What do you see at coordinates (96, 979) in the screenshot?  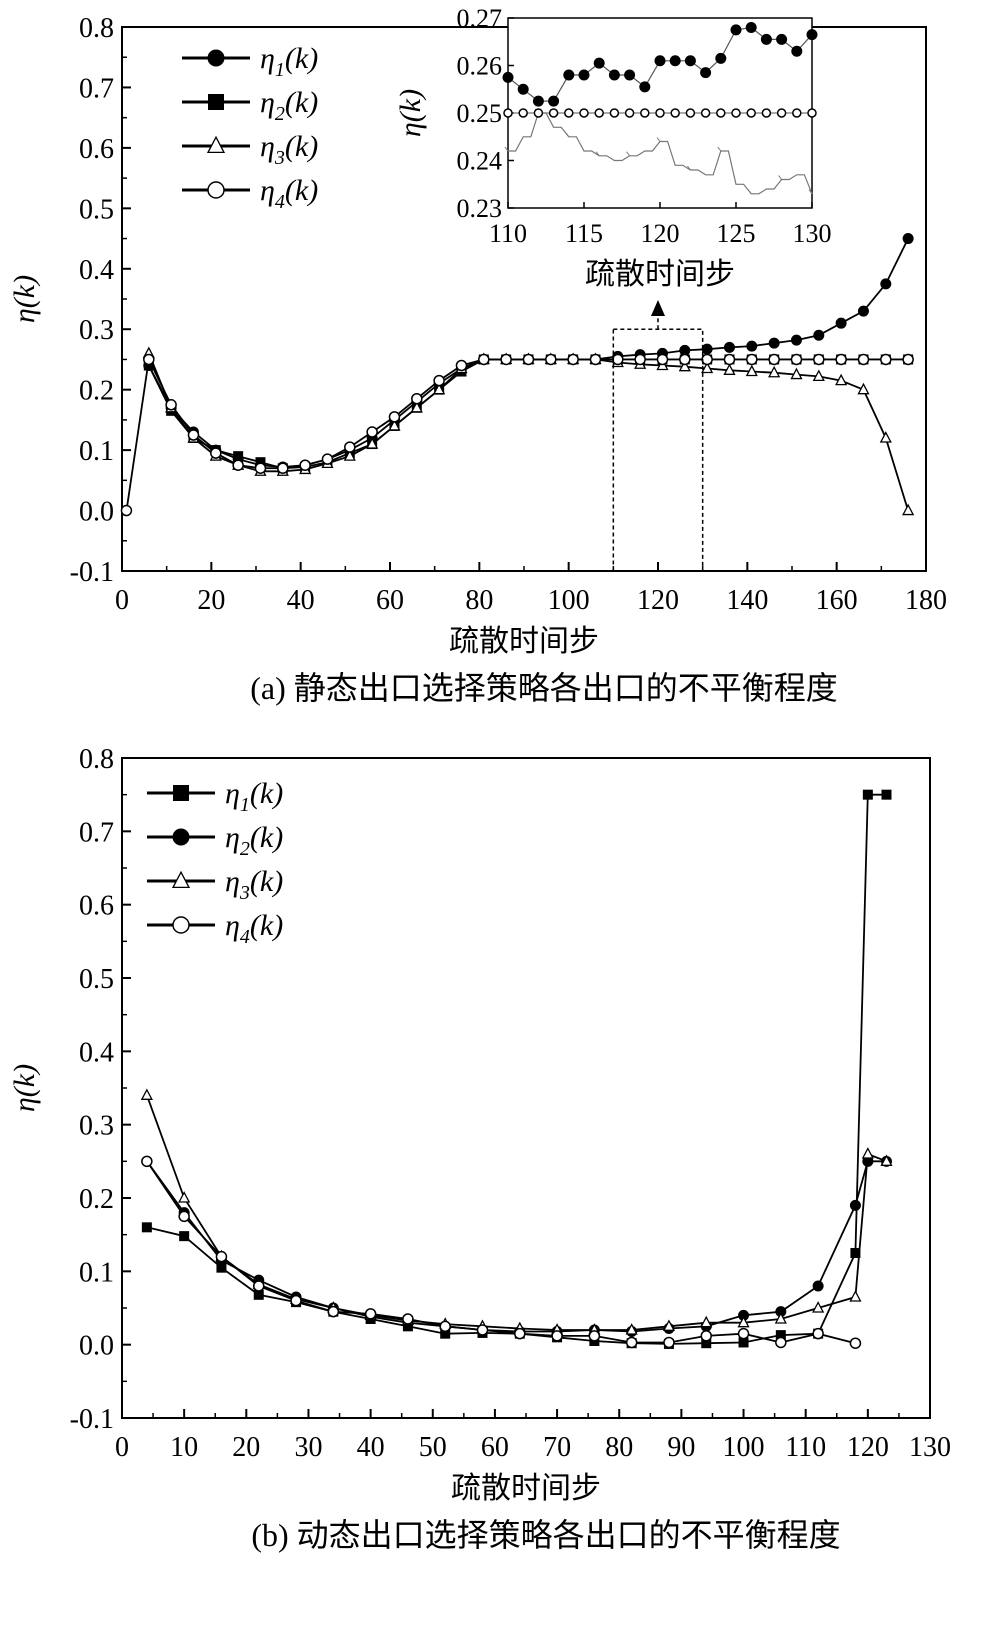 I see `y-tick-label: 0.5` at bounding box center [96, 979].